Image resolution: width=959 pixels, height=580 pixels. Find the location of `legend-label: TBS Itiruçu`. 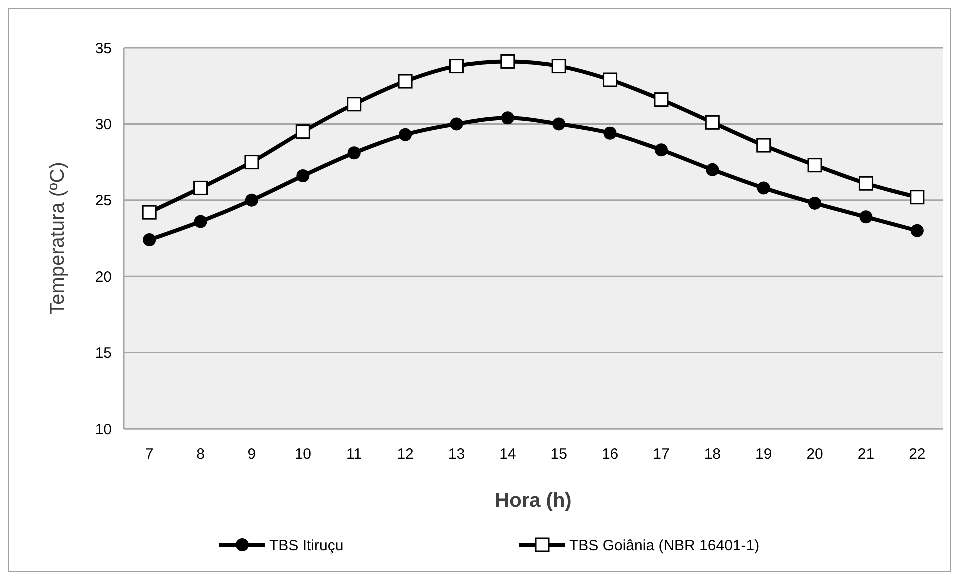

legend-label: TBS Itiruçu is located at coordinates (307, 545).